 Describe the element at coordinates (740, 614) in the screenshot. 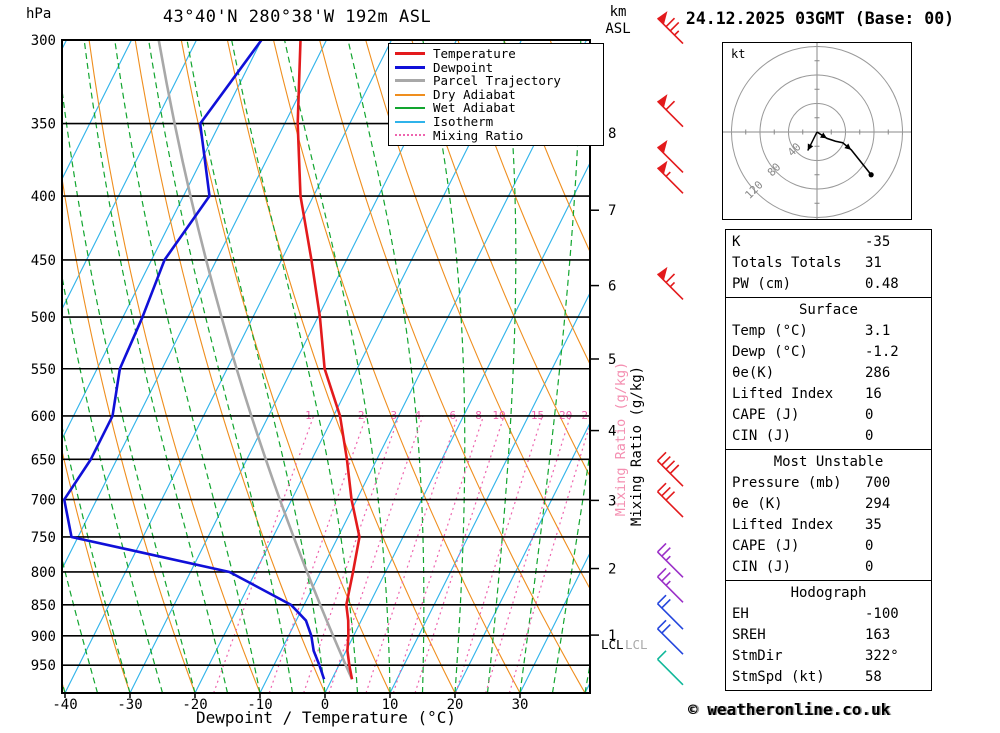

I see `stat-label: EH` at that location.